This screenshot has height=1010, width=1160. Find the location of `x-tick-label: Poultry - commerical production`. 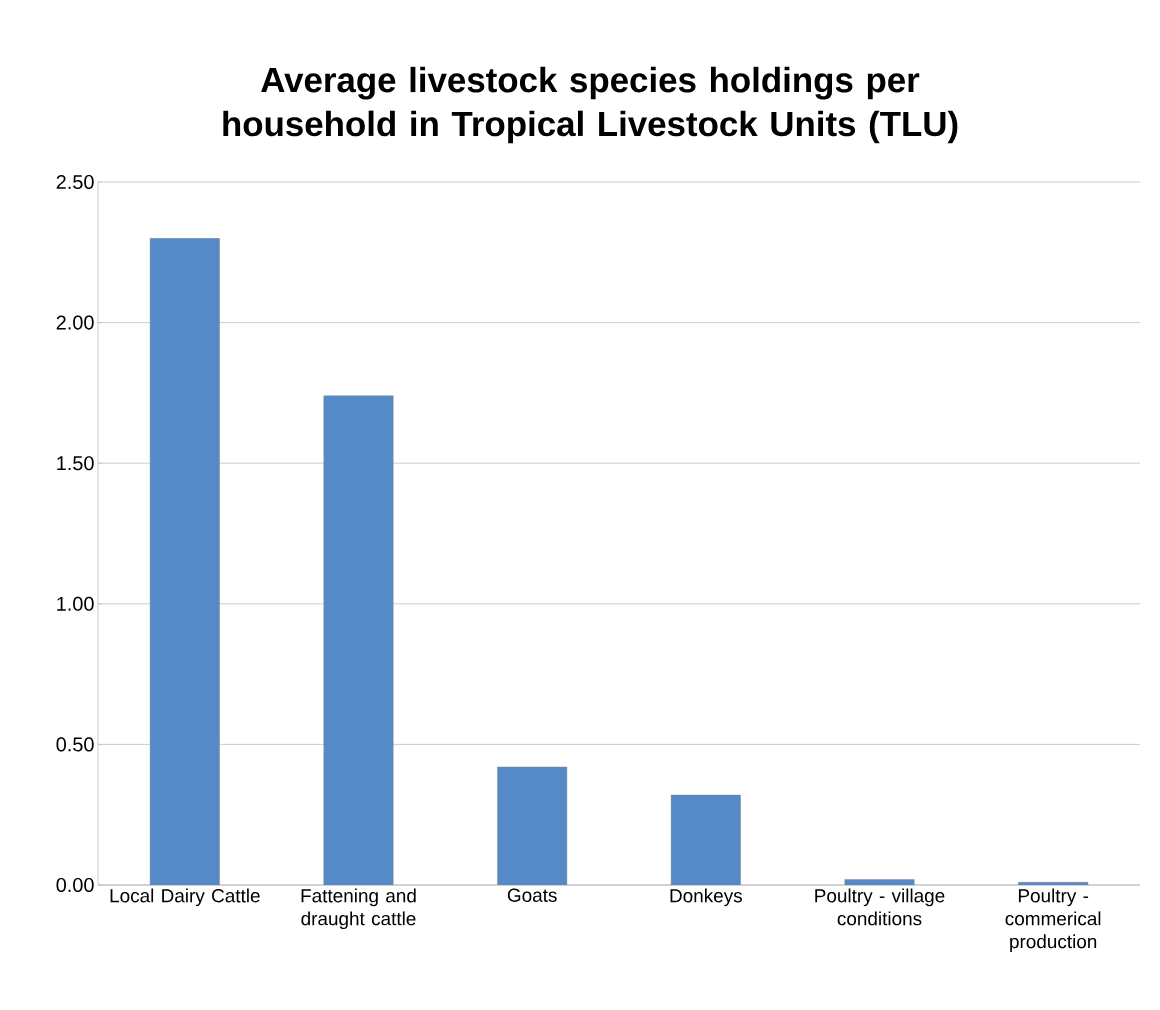

x-tick-label: Poultry - commerical production is located at coordinates (1053, 920).